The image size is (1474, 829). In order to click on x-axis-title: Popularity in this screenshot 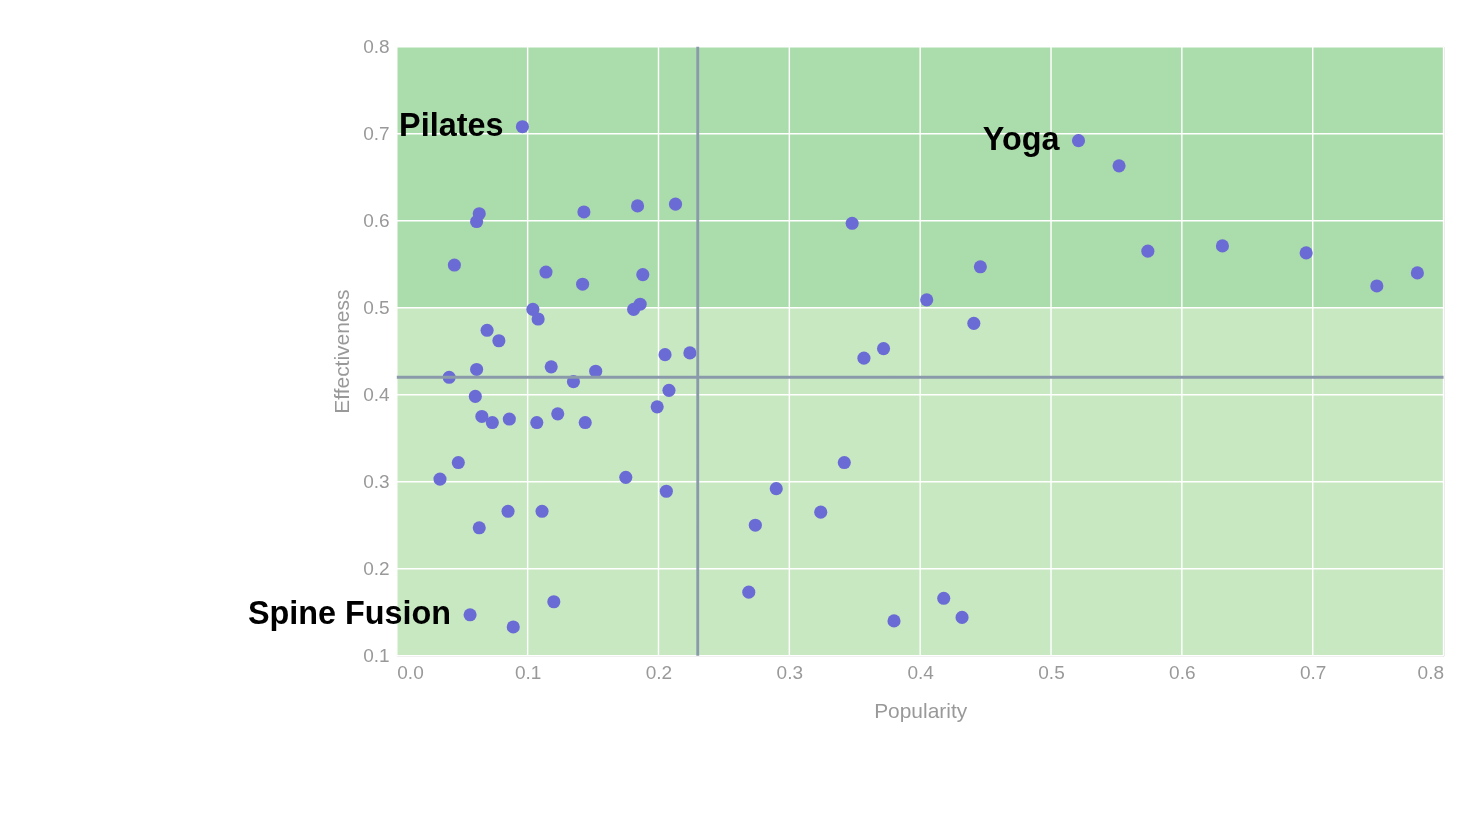, I will do `click(921, 711)`.